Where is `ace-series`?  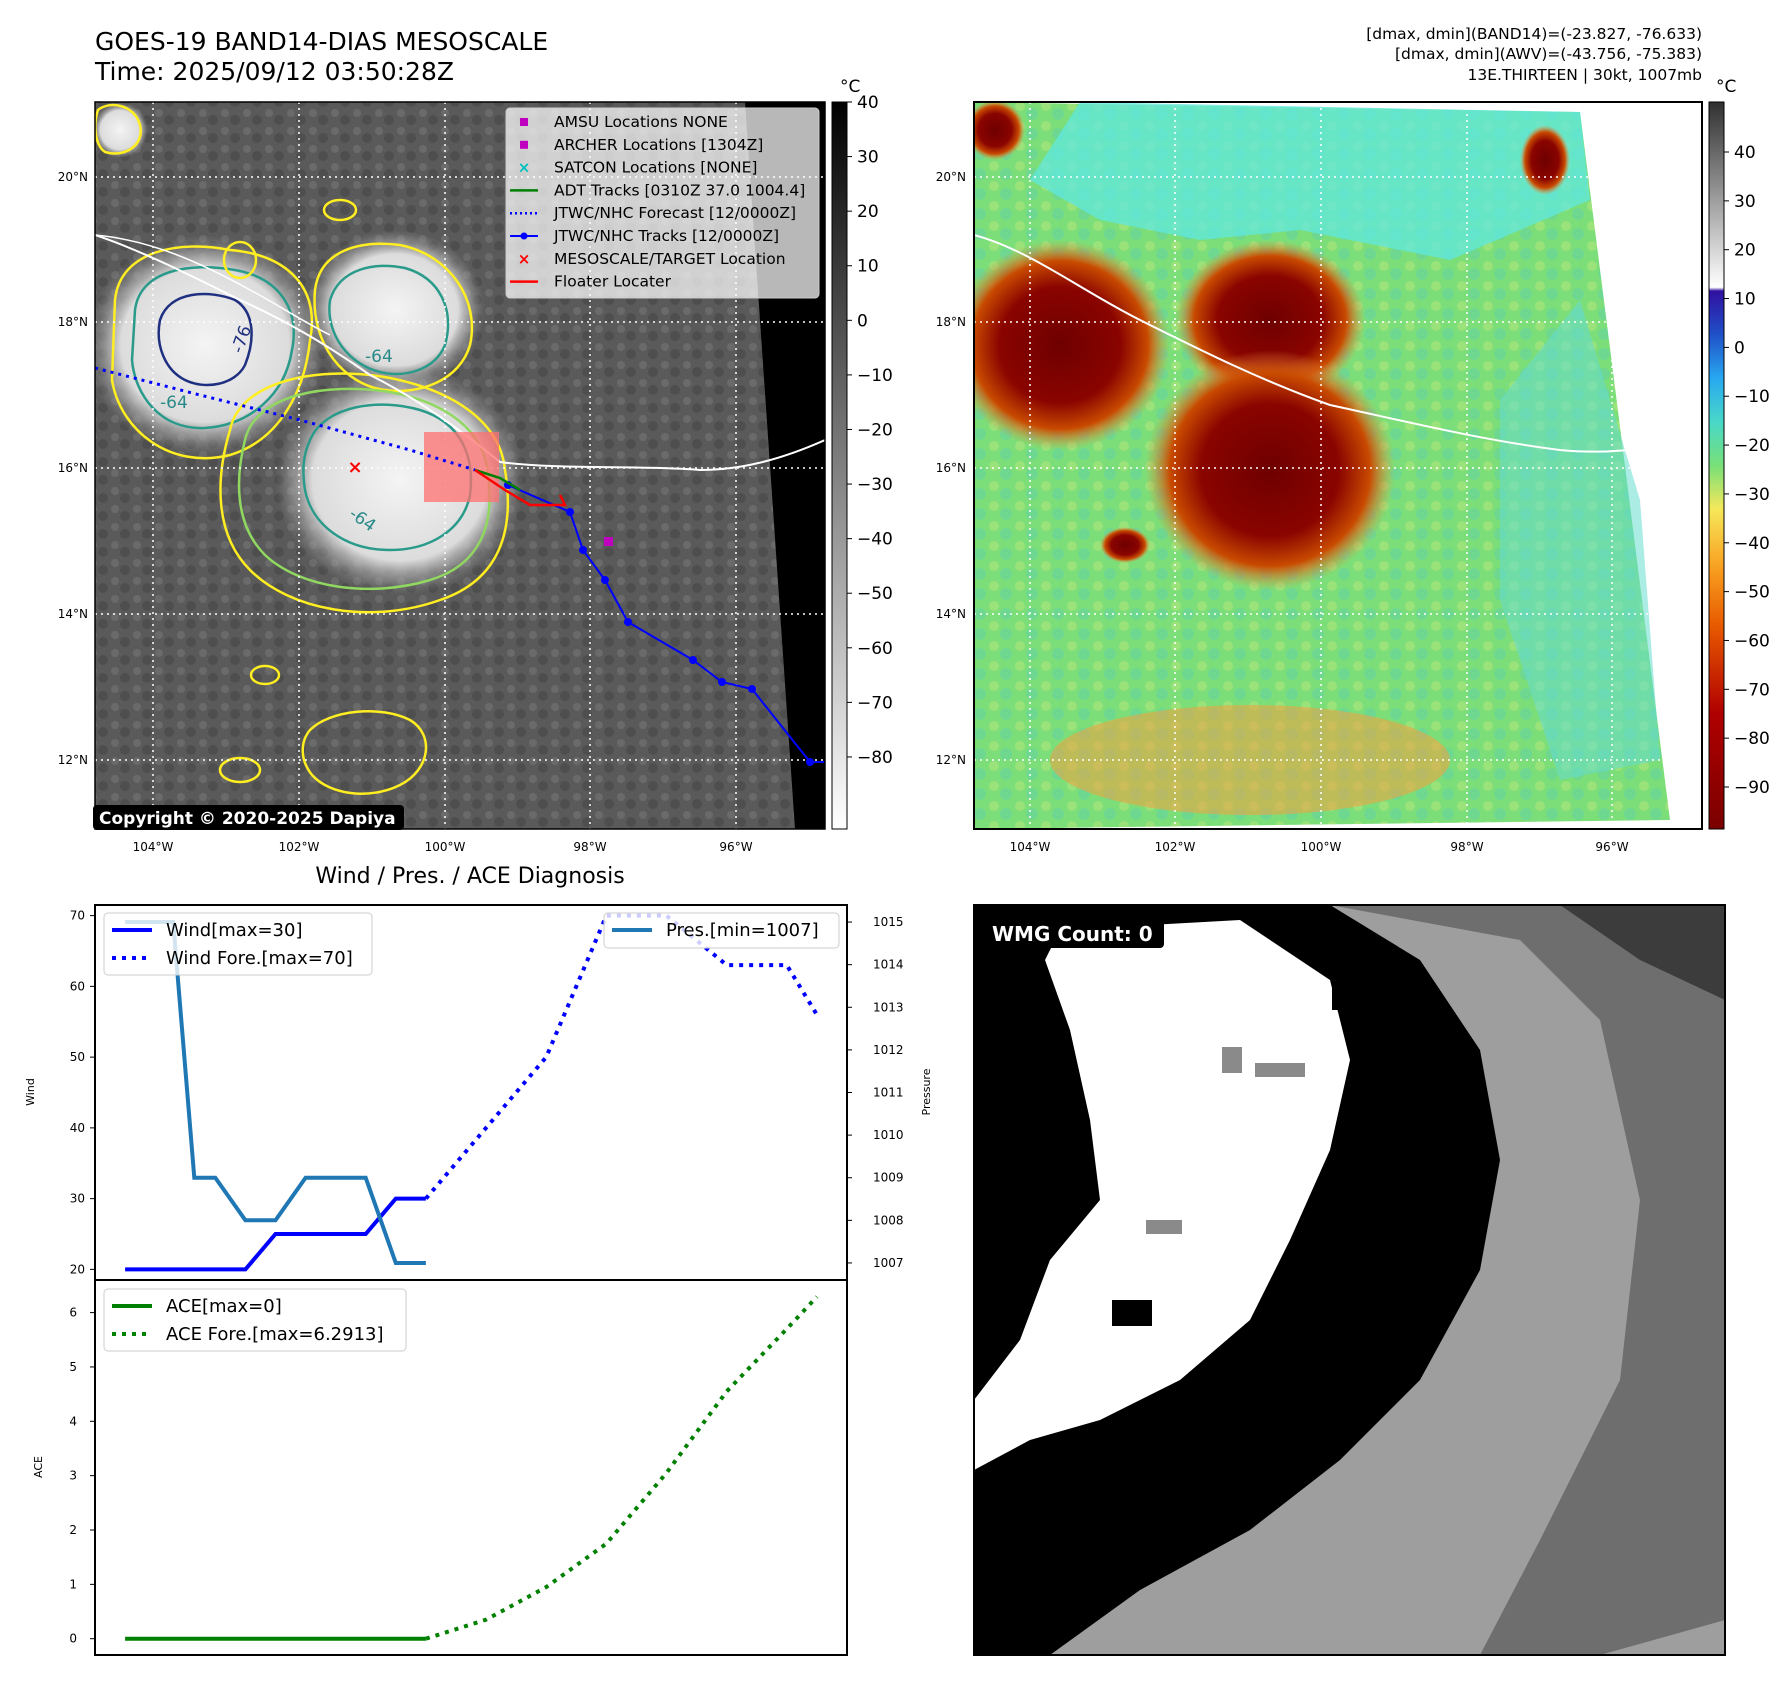
ace-series is located at coordinates (472, 1468).